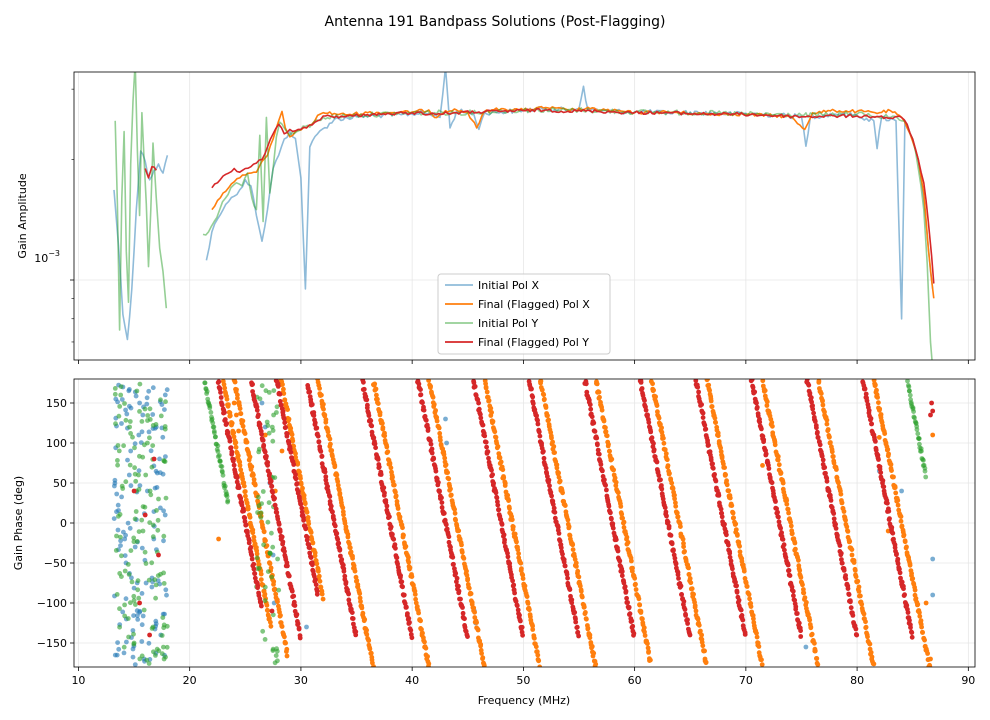 This screenshot has width=990, height=720. I want to click on phase-ytick-label: 50, so click(60, 483).